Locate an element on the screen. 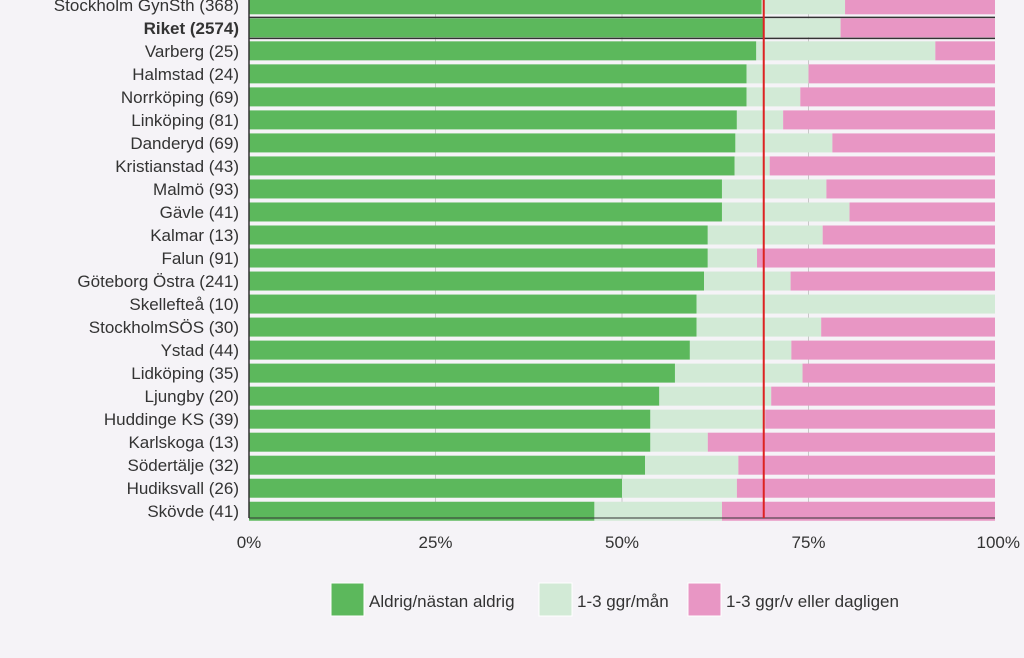 This screenshot has width=1024, height=658. category-label: Skövde (41) is located at coordinates (193, 511).